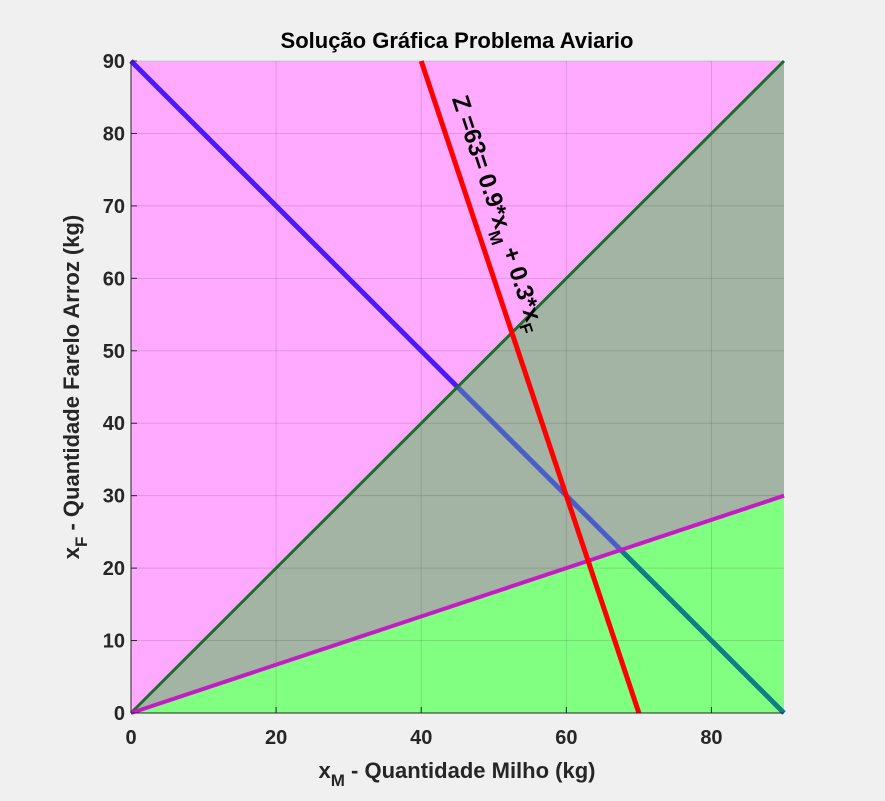 The image size is (885, 801). I want to click on x-axis-sub: M, so click(338, 780).